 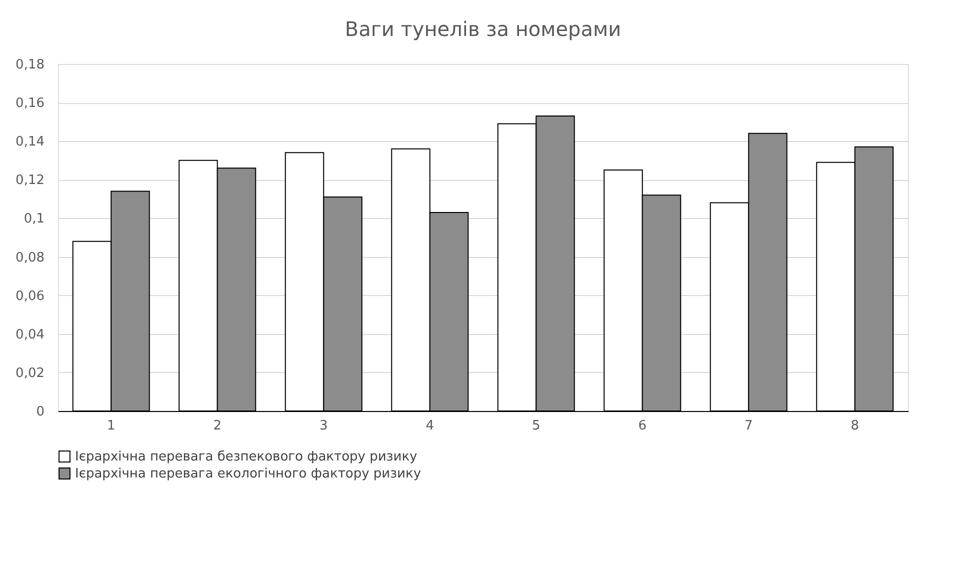 I want to click on x-tick-label: 4, so click(x=430, y=426).